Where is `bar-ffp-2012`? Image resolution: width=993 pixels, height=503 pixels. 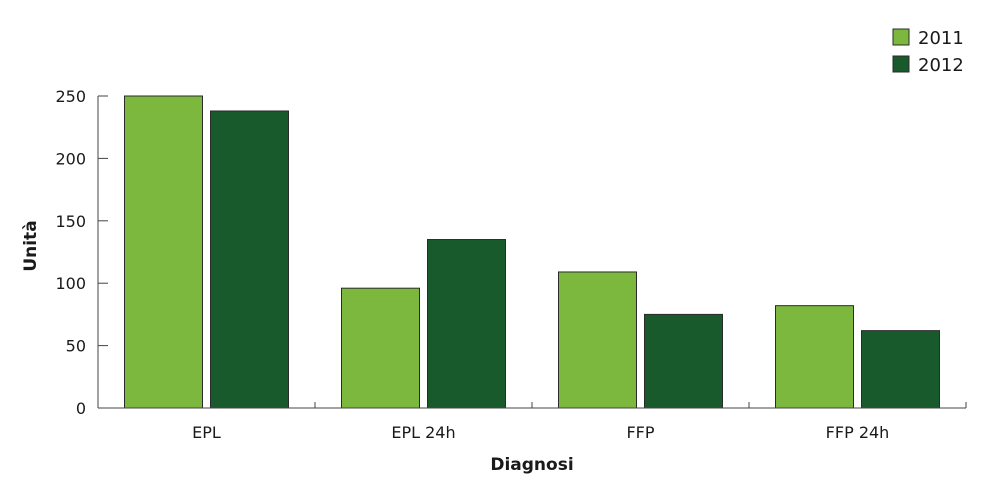
bar-ffp-2012 is located at coordinates (683, 361).